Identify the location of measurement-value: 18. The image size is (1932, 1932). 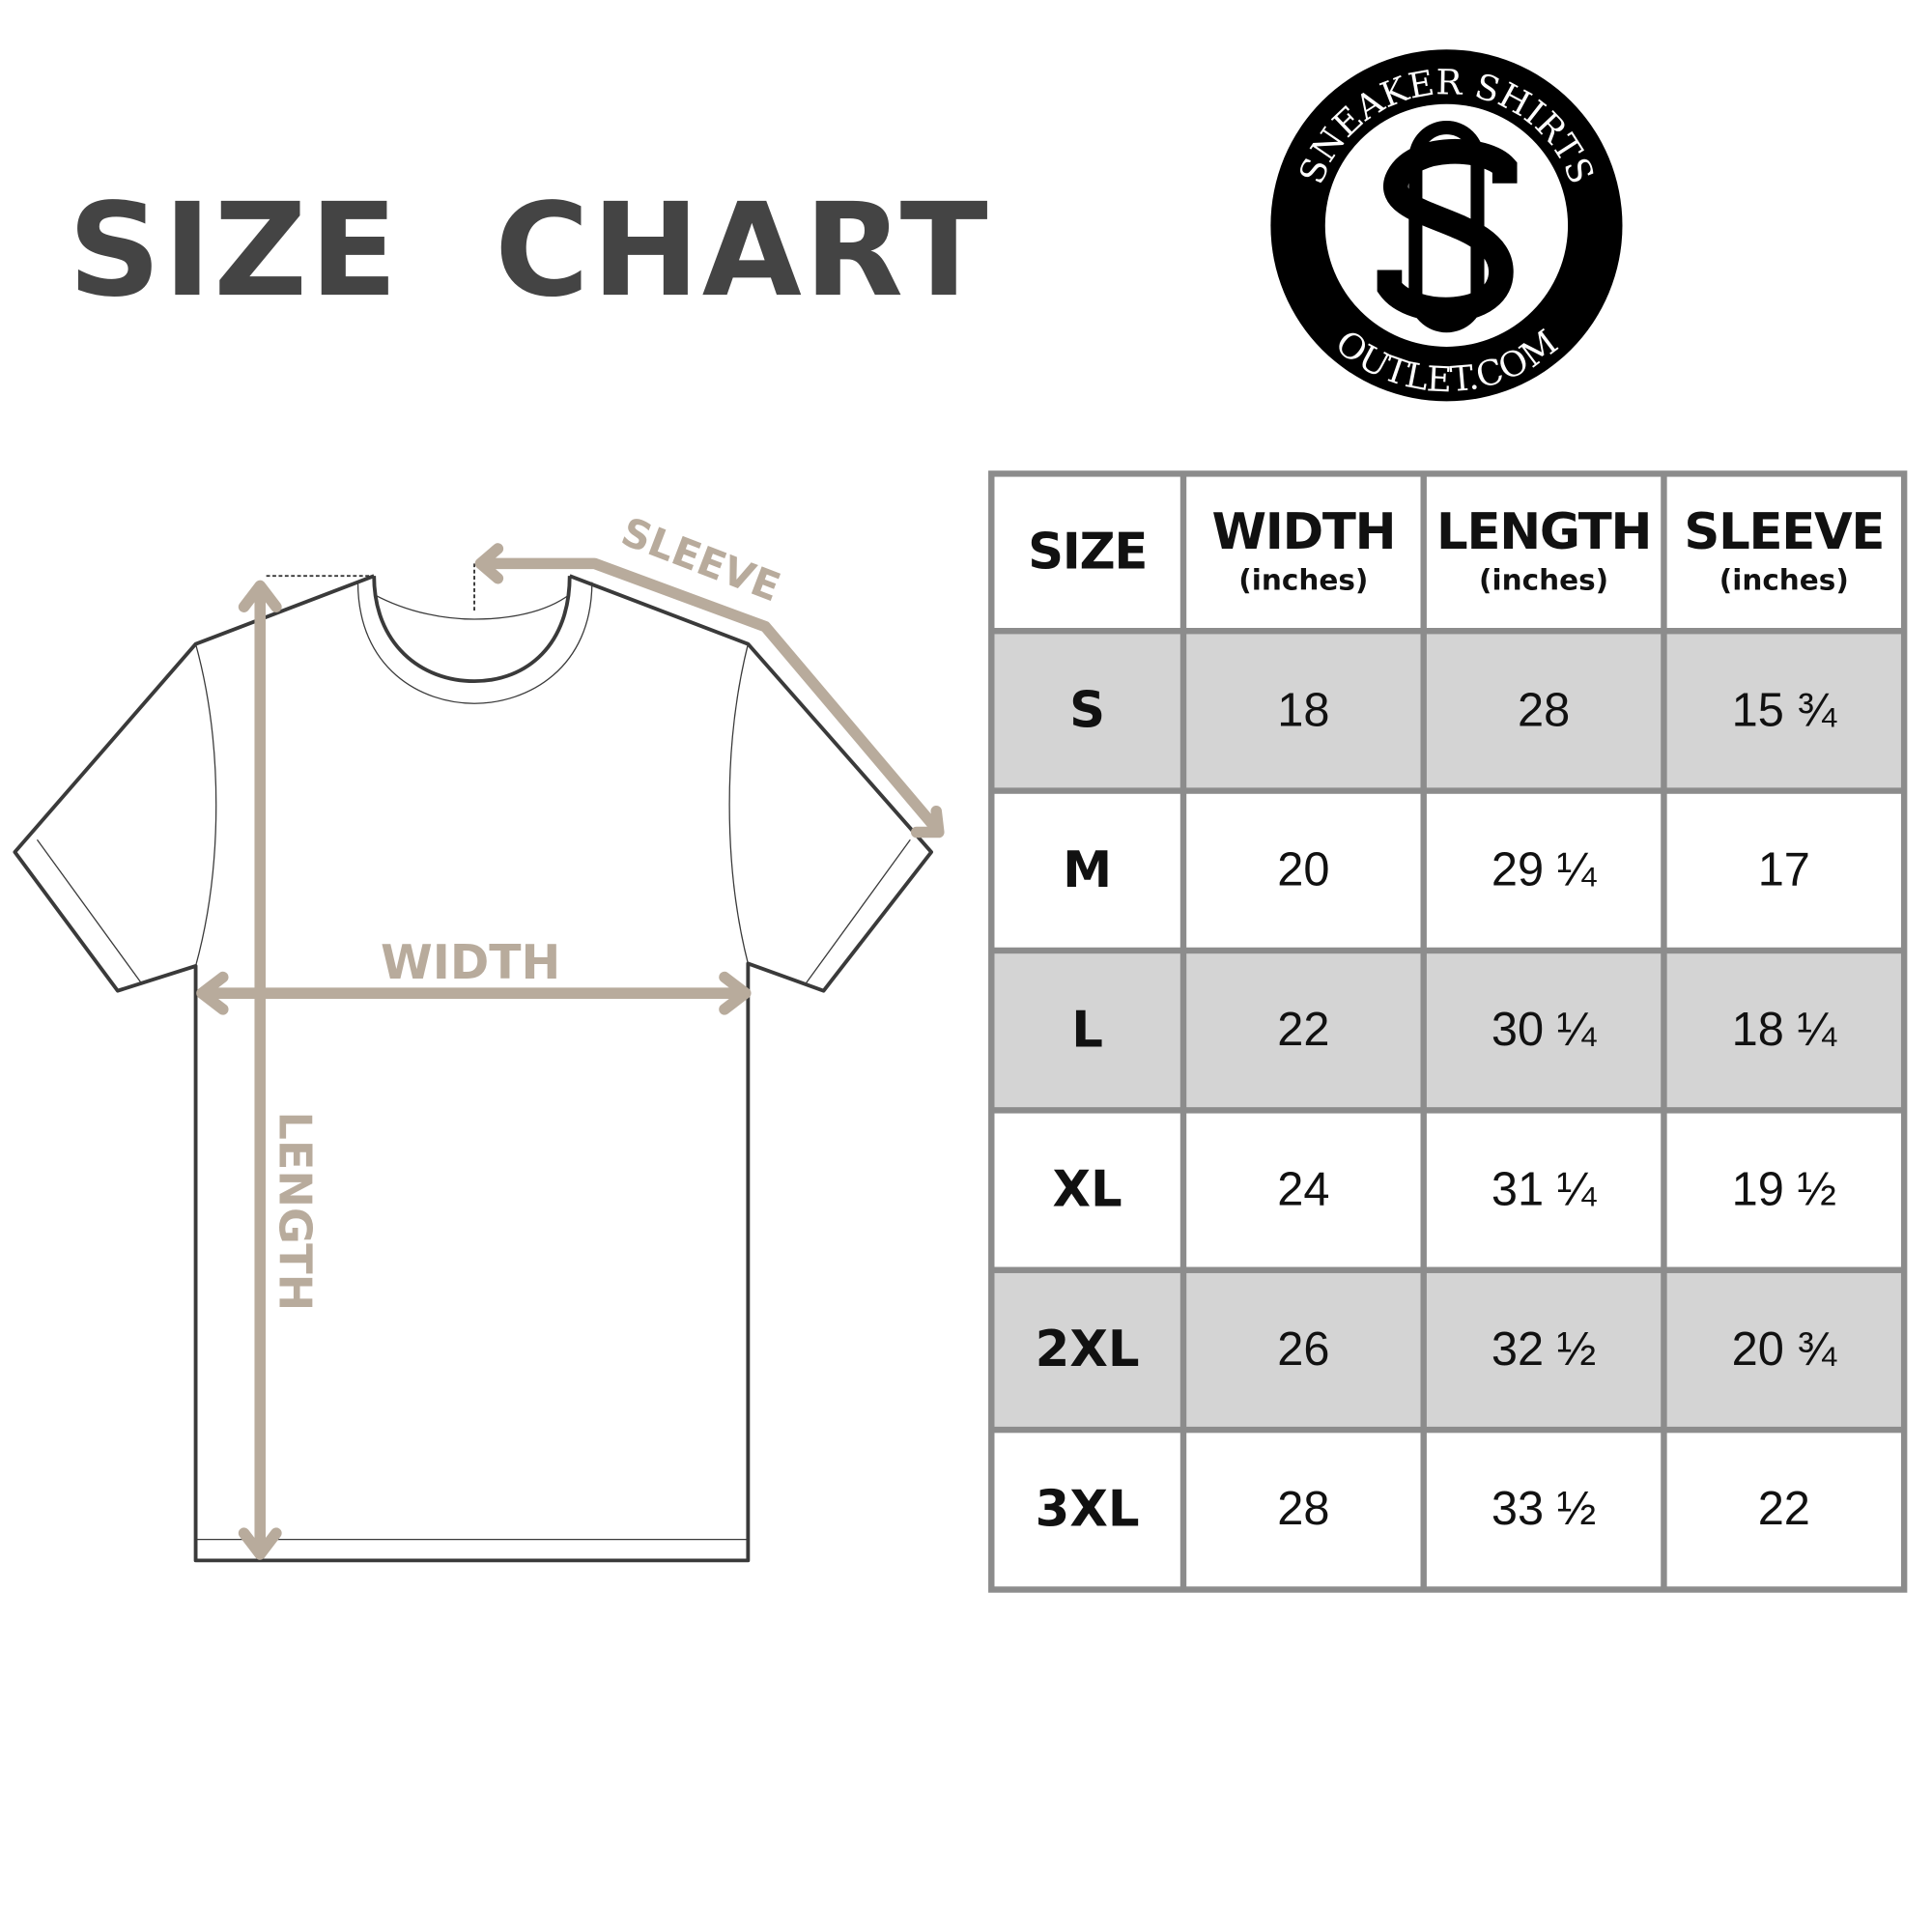
(1303, 710).